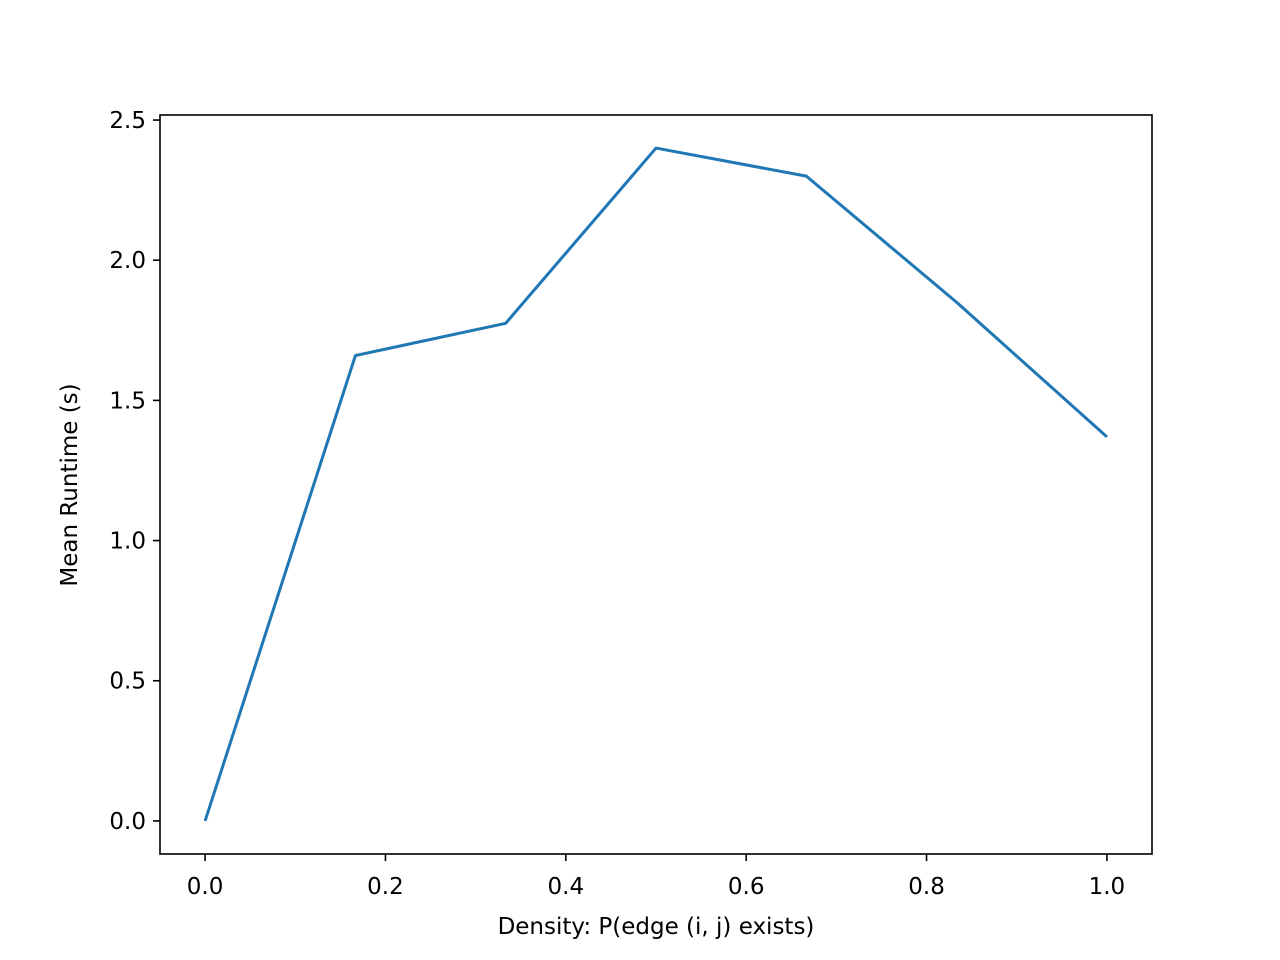 The height and width of the screenshot is (960, 1280). I want to click on x-tick-label: 0.8, so click(926, 887).